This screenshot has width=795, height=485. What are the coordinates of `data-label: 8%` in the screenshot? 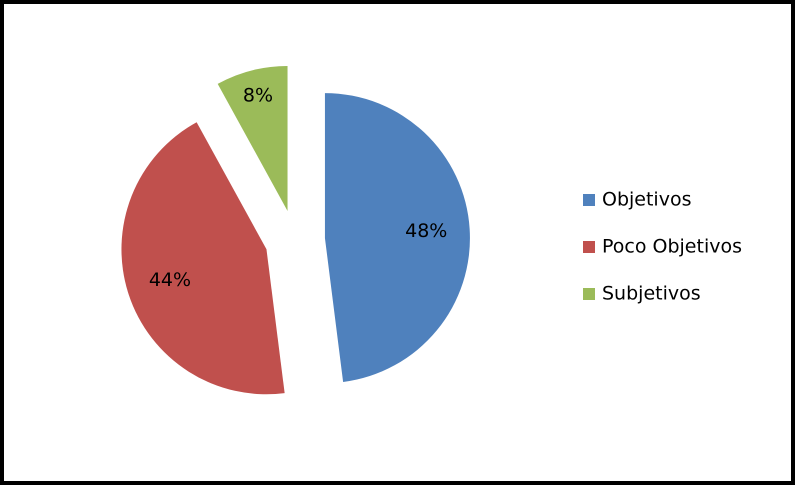 It's located at (258, 95).